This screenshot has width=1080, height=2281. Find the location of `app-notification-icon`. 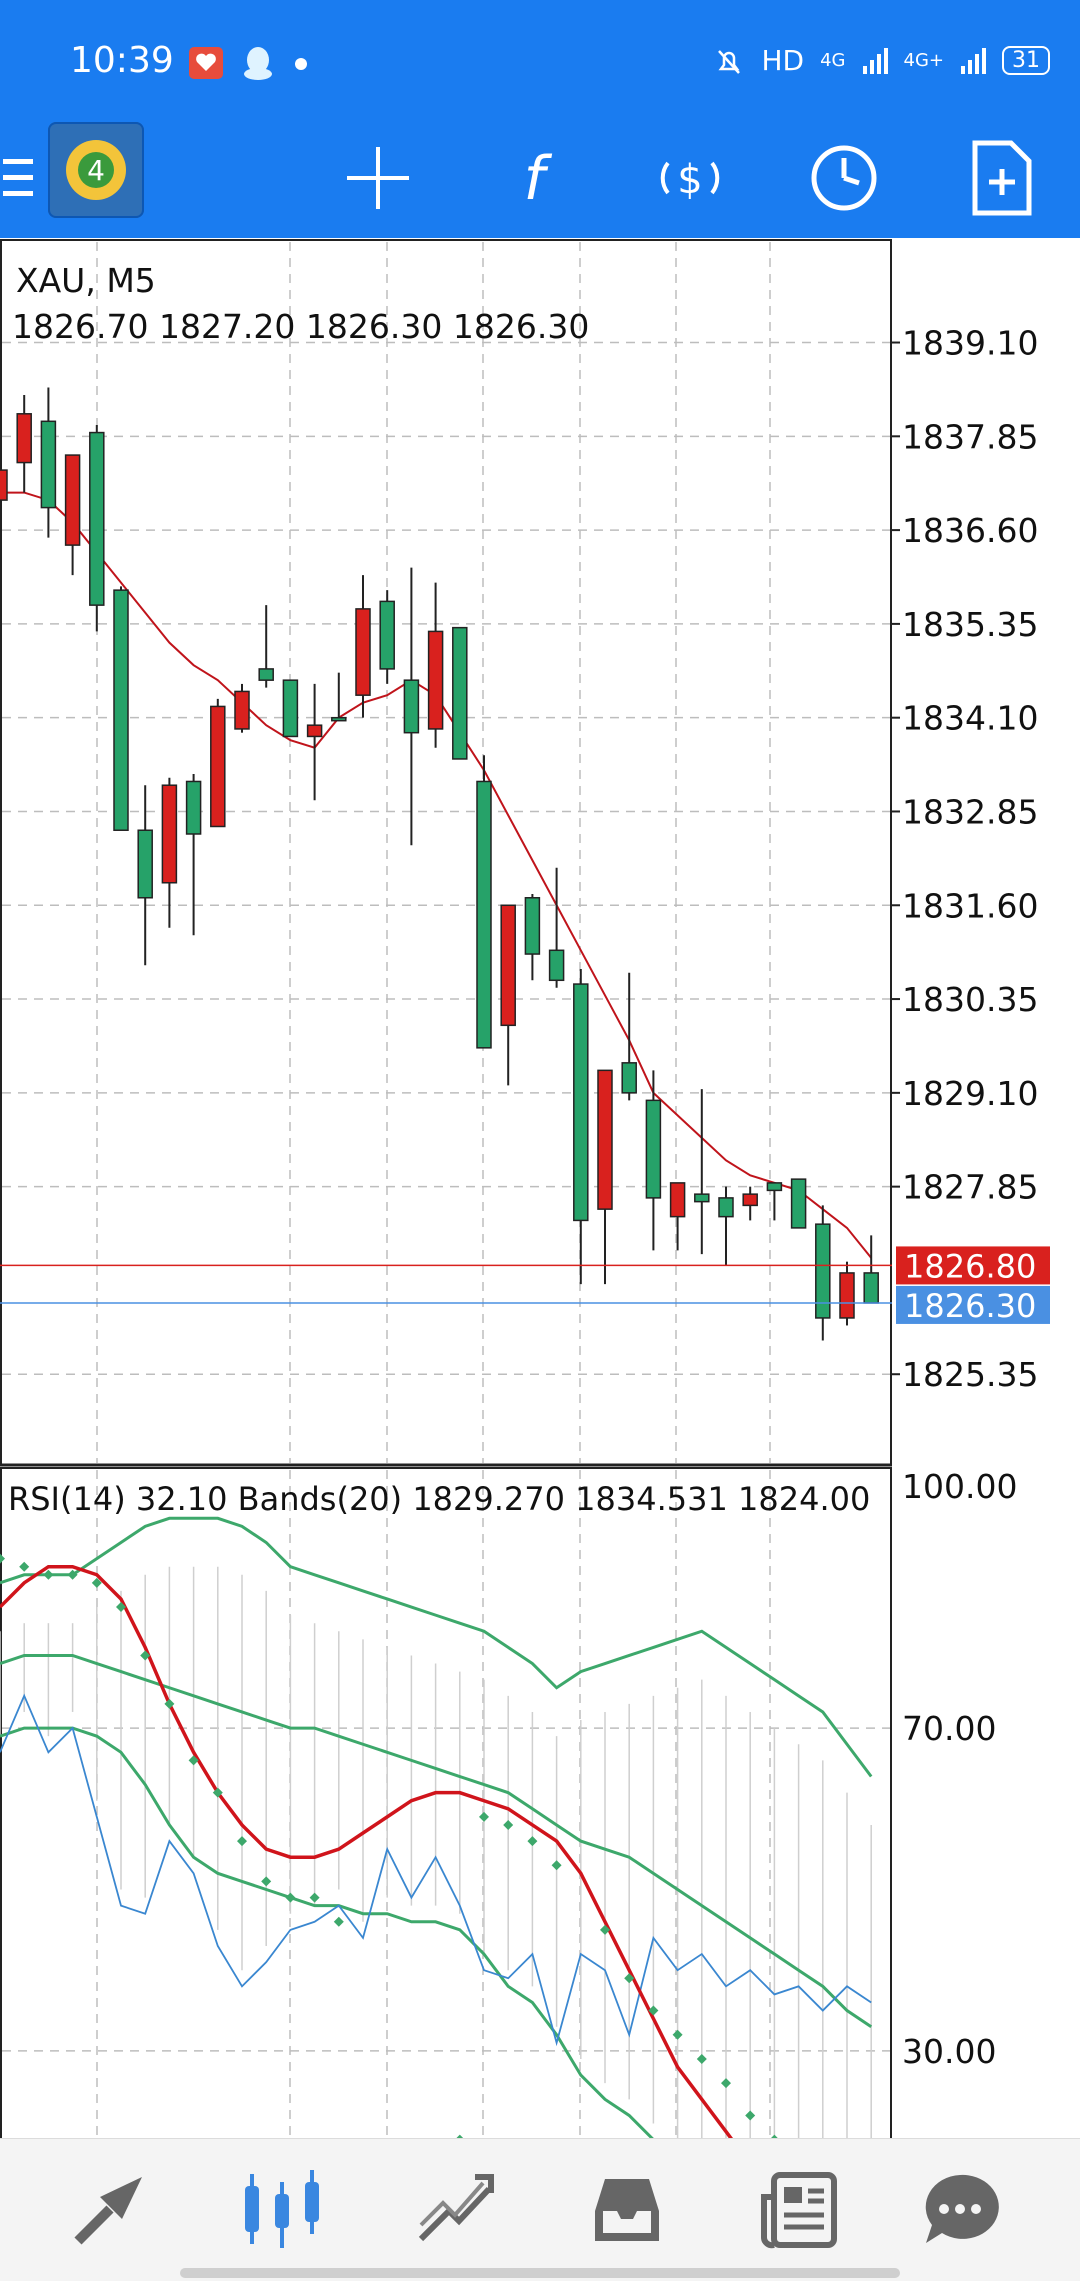

app-notification-icon is located at coordinates (206, 63).